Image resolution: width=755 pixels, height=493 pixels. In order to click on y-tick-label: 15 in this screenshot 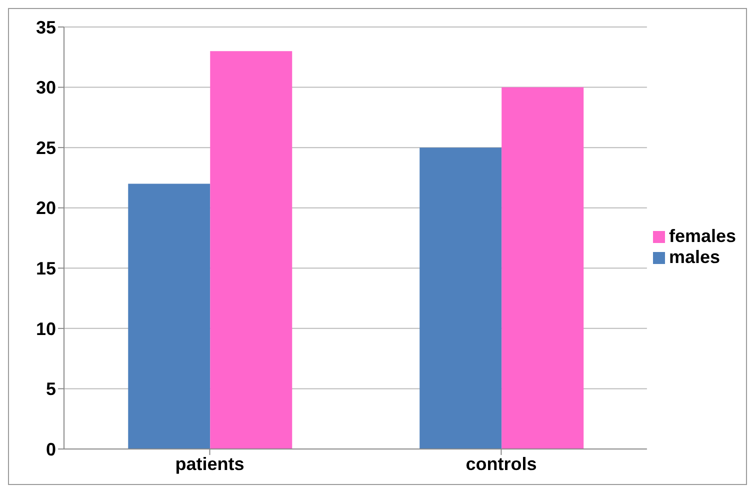, I will do `click(46, 268)`.